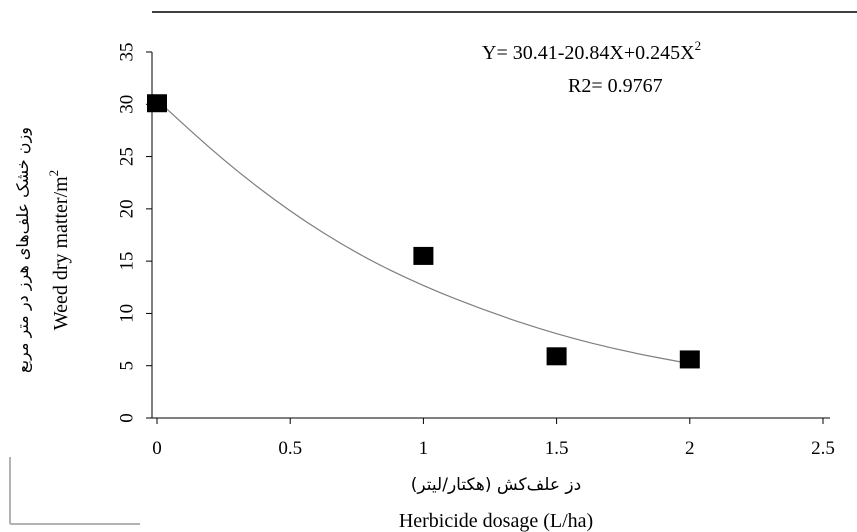 The image size is (857, 532). I want to click on y-tick-label: 5, so click(126, 366).